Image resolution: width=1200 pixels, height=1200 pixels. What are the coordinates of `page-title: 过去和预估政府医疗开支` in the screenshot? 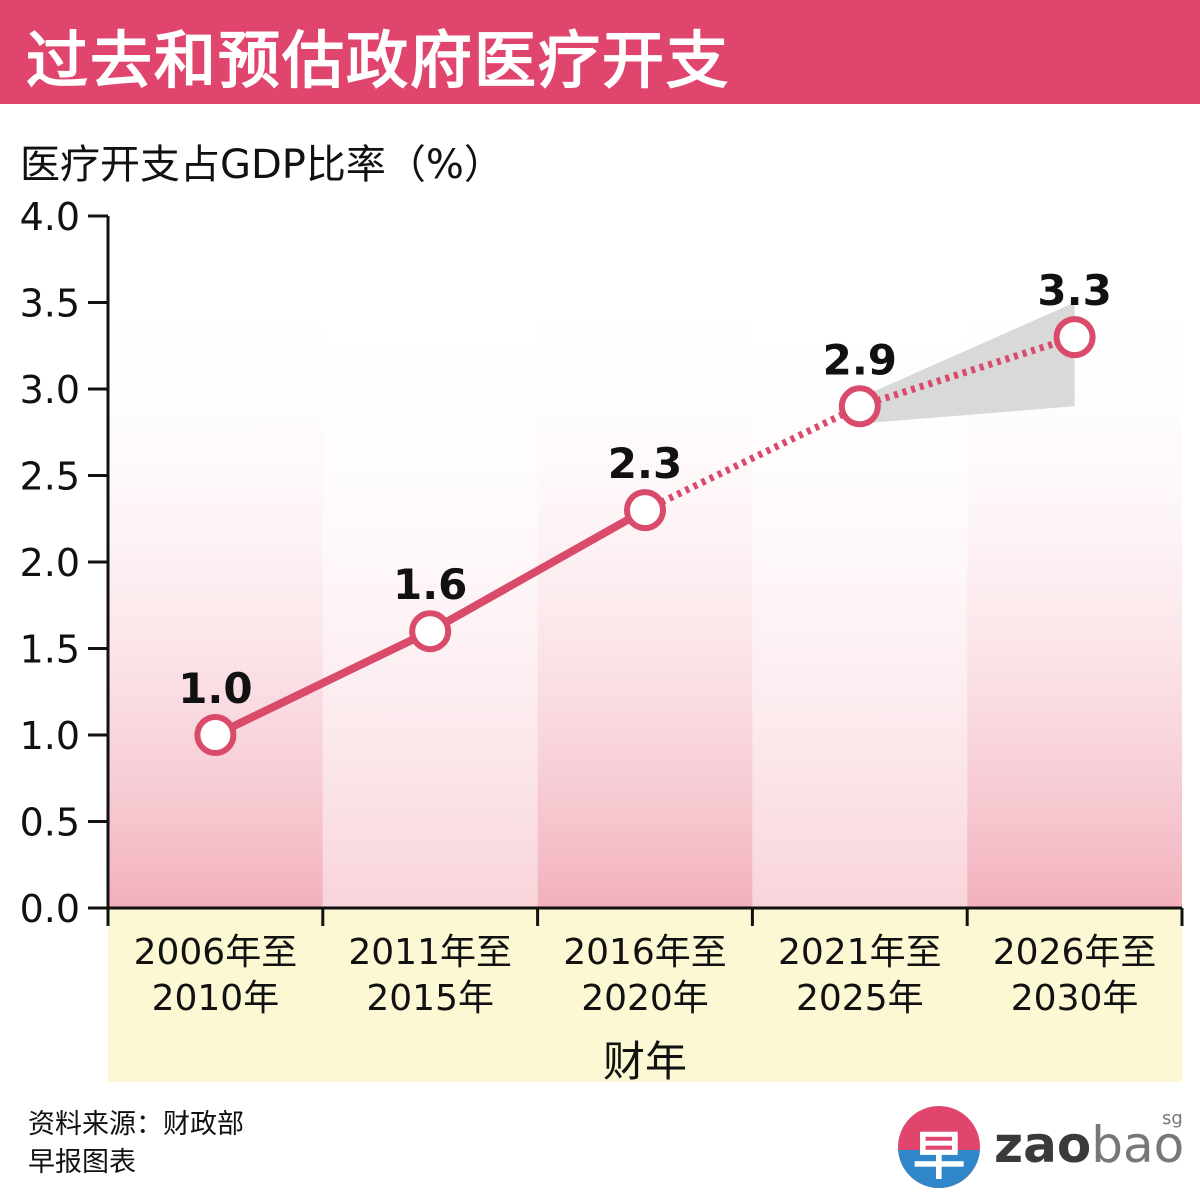 It's located at (378, 60).